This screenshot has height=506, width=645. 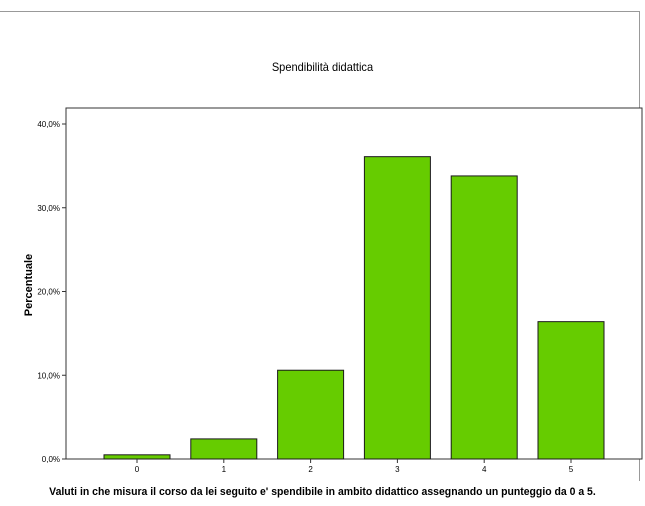 I want to click on chart-title: Spendibilità didattica, so click(x=322, y=67).